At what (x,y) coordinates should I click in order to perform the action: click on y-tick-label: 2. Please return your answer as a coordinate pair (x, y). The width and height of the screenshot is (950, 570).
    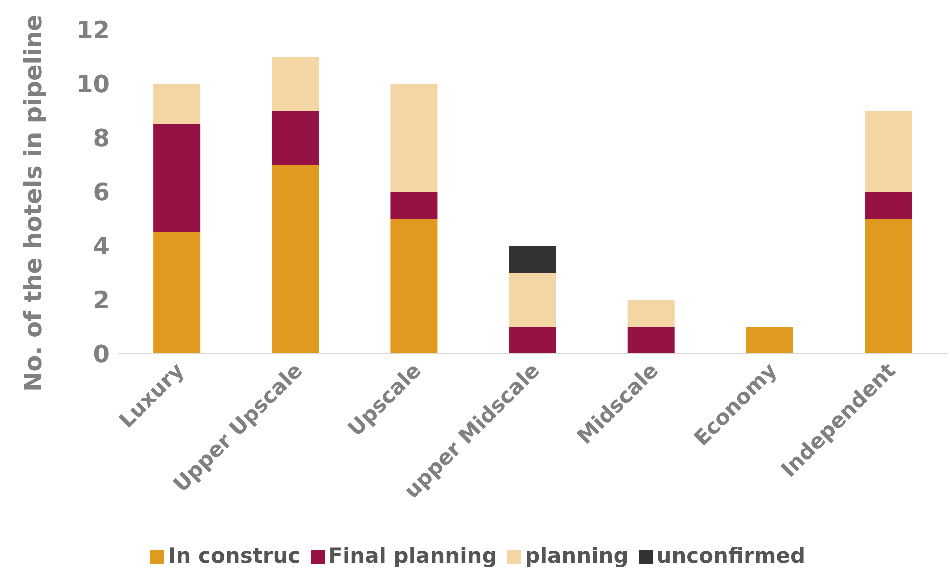
    Looking at the image, I should click on (101, 300).